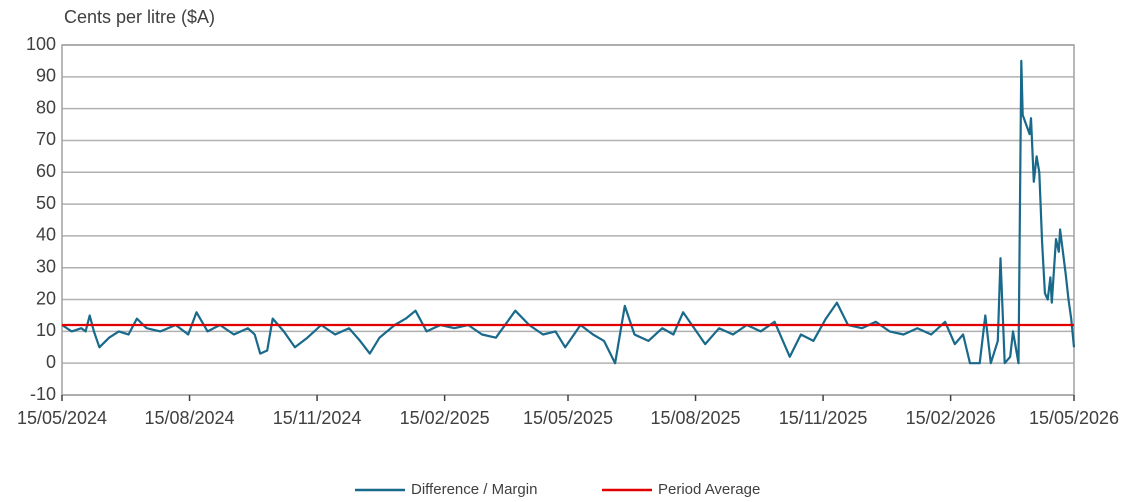 The image size is (1128, 502). I want to click on y-tick-label: -10, so click(43, 394).